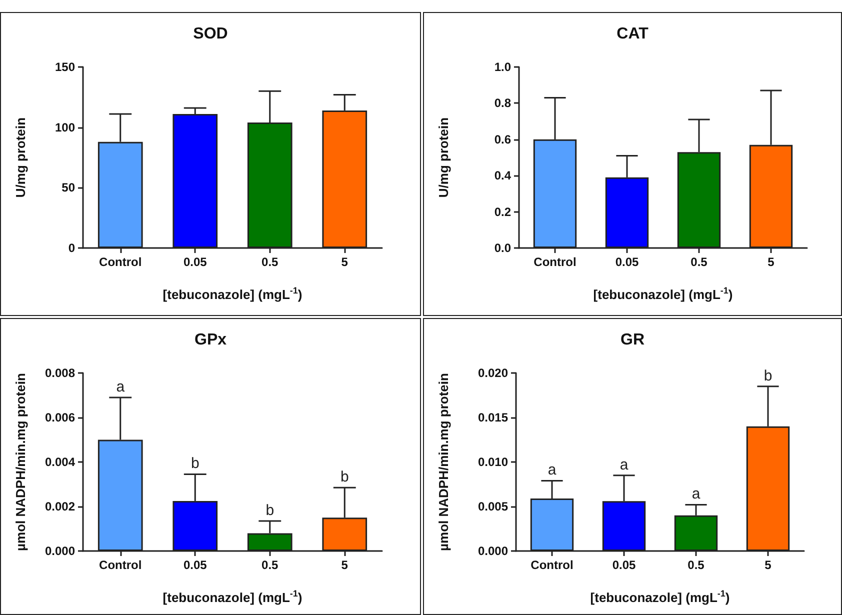  I want to click on y-tick-label: 0.004, so click(60, 462).